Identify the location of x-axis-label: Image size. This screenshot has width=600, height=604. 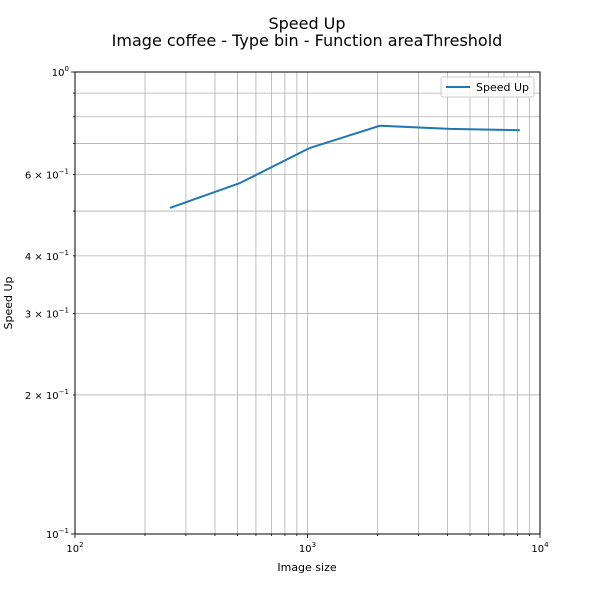
(307, 567).